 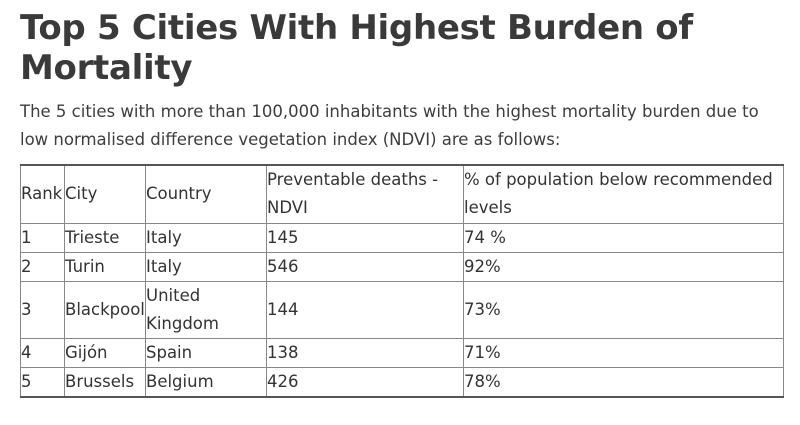 I want to click on table-row: 4 Gijón Spain 138 71%, so click(x=402, y=352).